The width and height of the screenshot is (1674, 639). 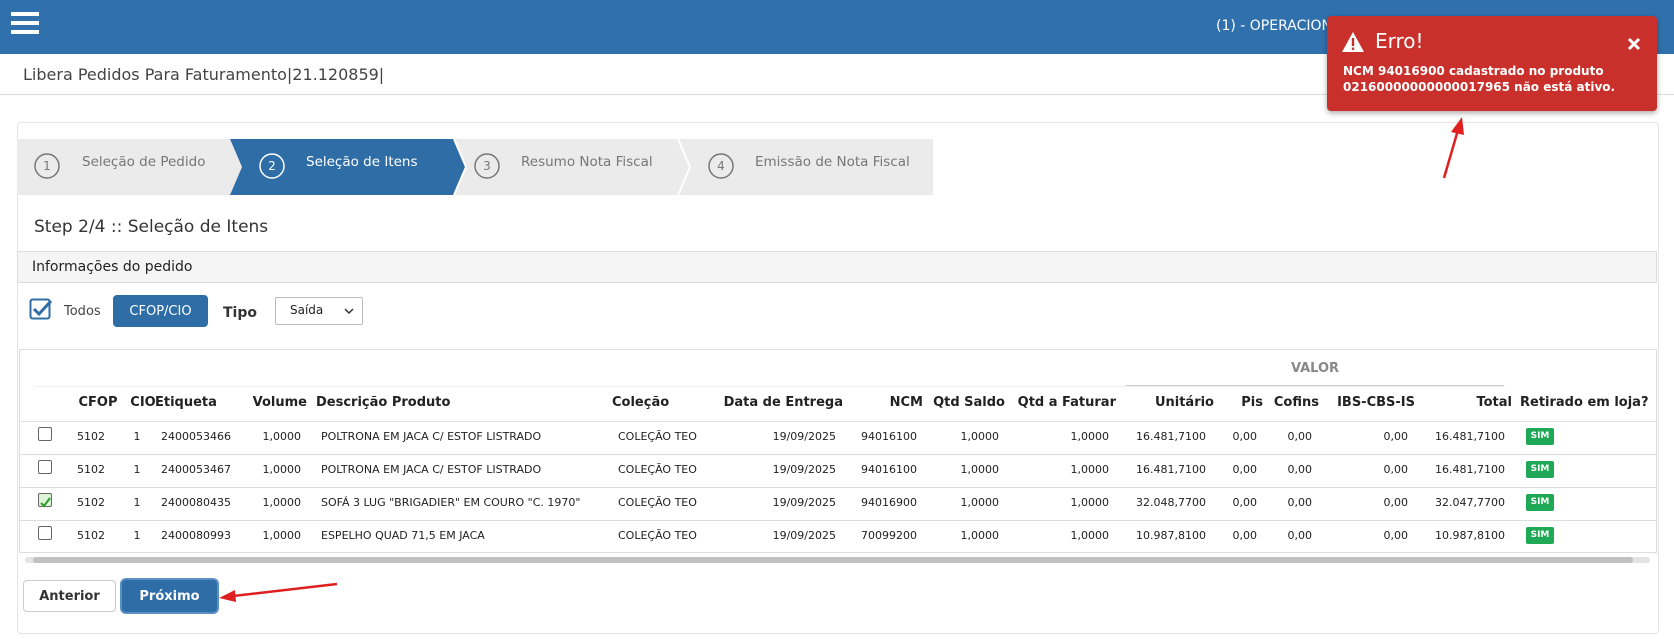 What do you see at coordinates (721, 166) in the screenshot?
I see `step-number: 4` at bounding box center [721, 166].